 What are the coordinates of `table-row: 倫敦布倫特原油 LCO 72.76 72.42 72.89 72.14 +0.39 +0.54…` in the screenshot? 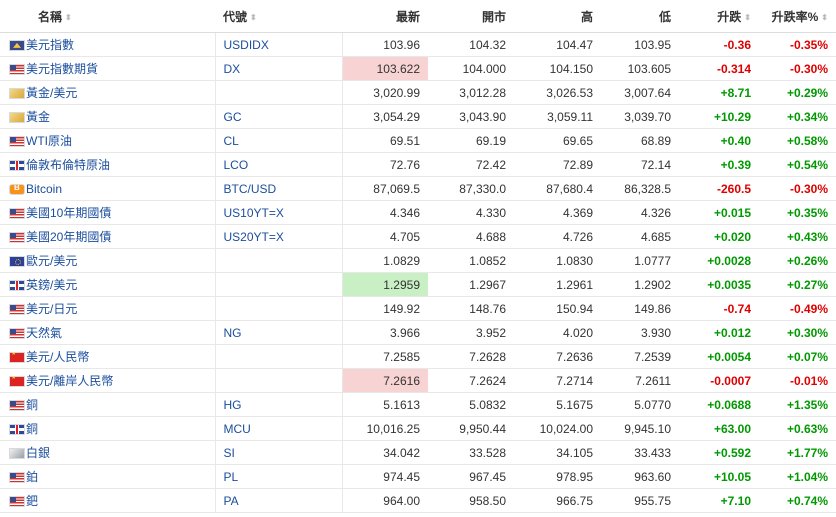 It's located at (418, 164).